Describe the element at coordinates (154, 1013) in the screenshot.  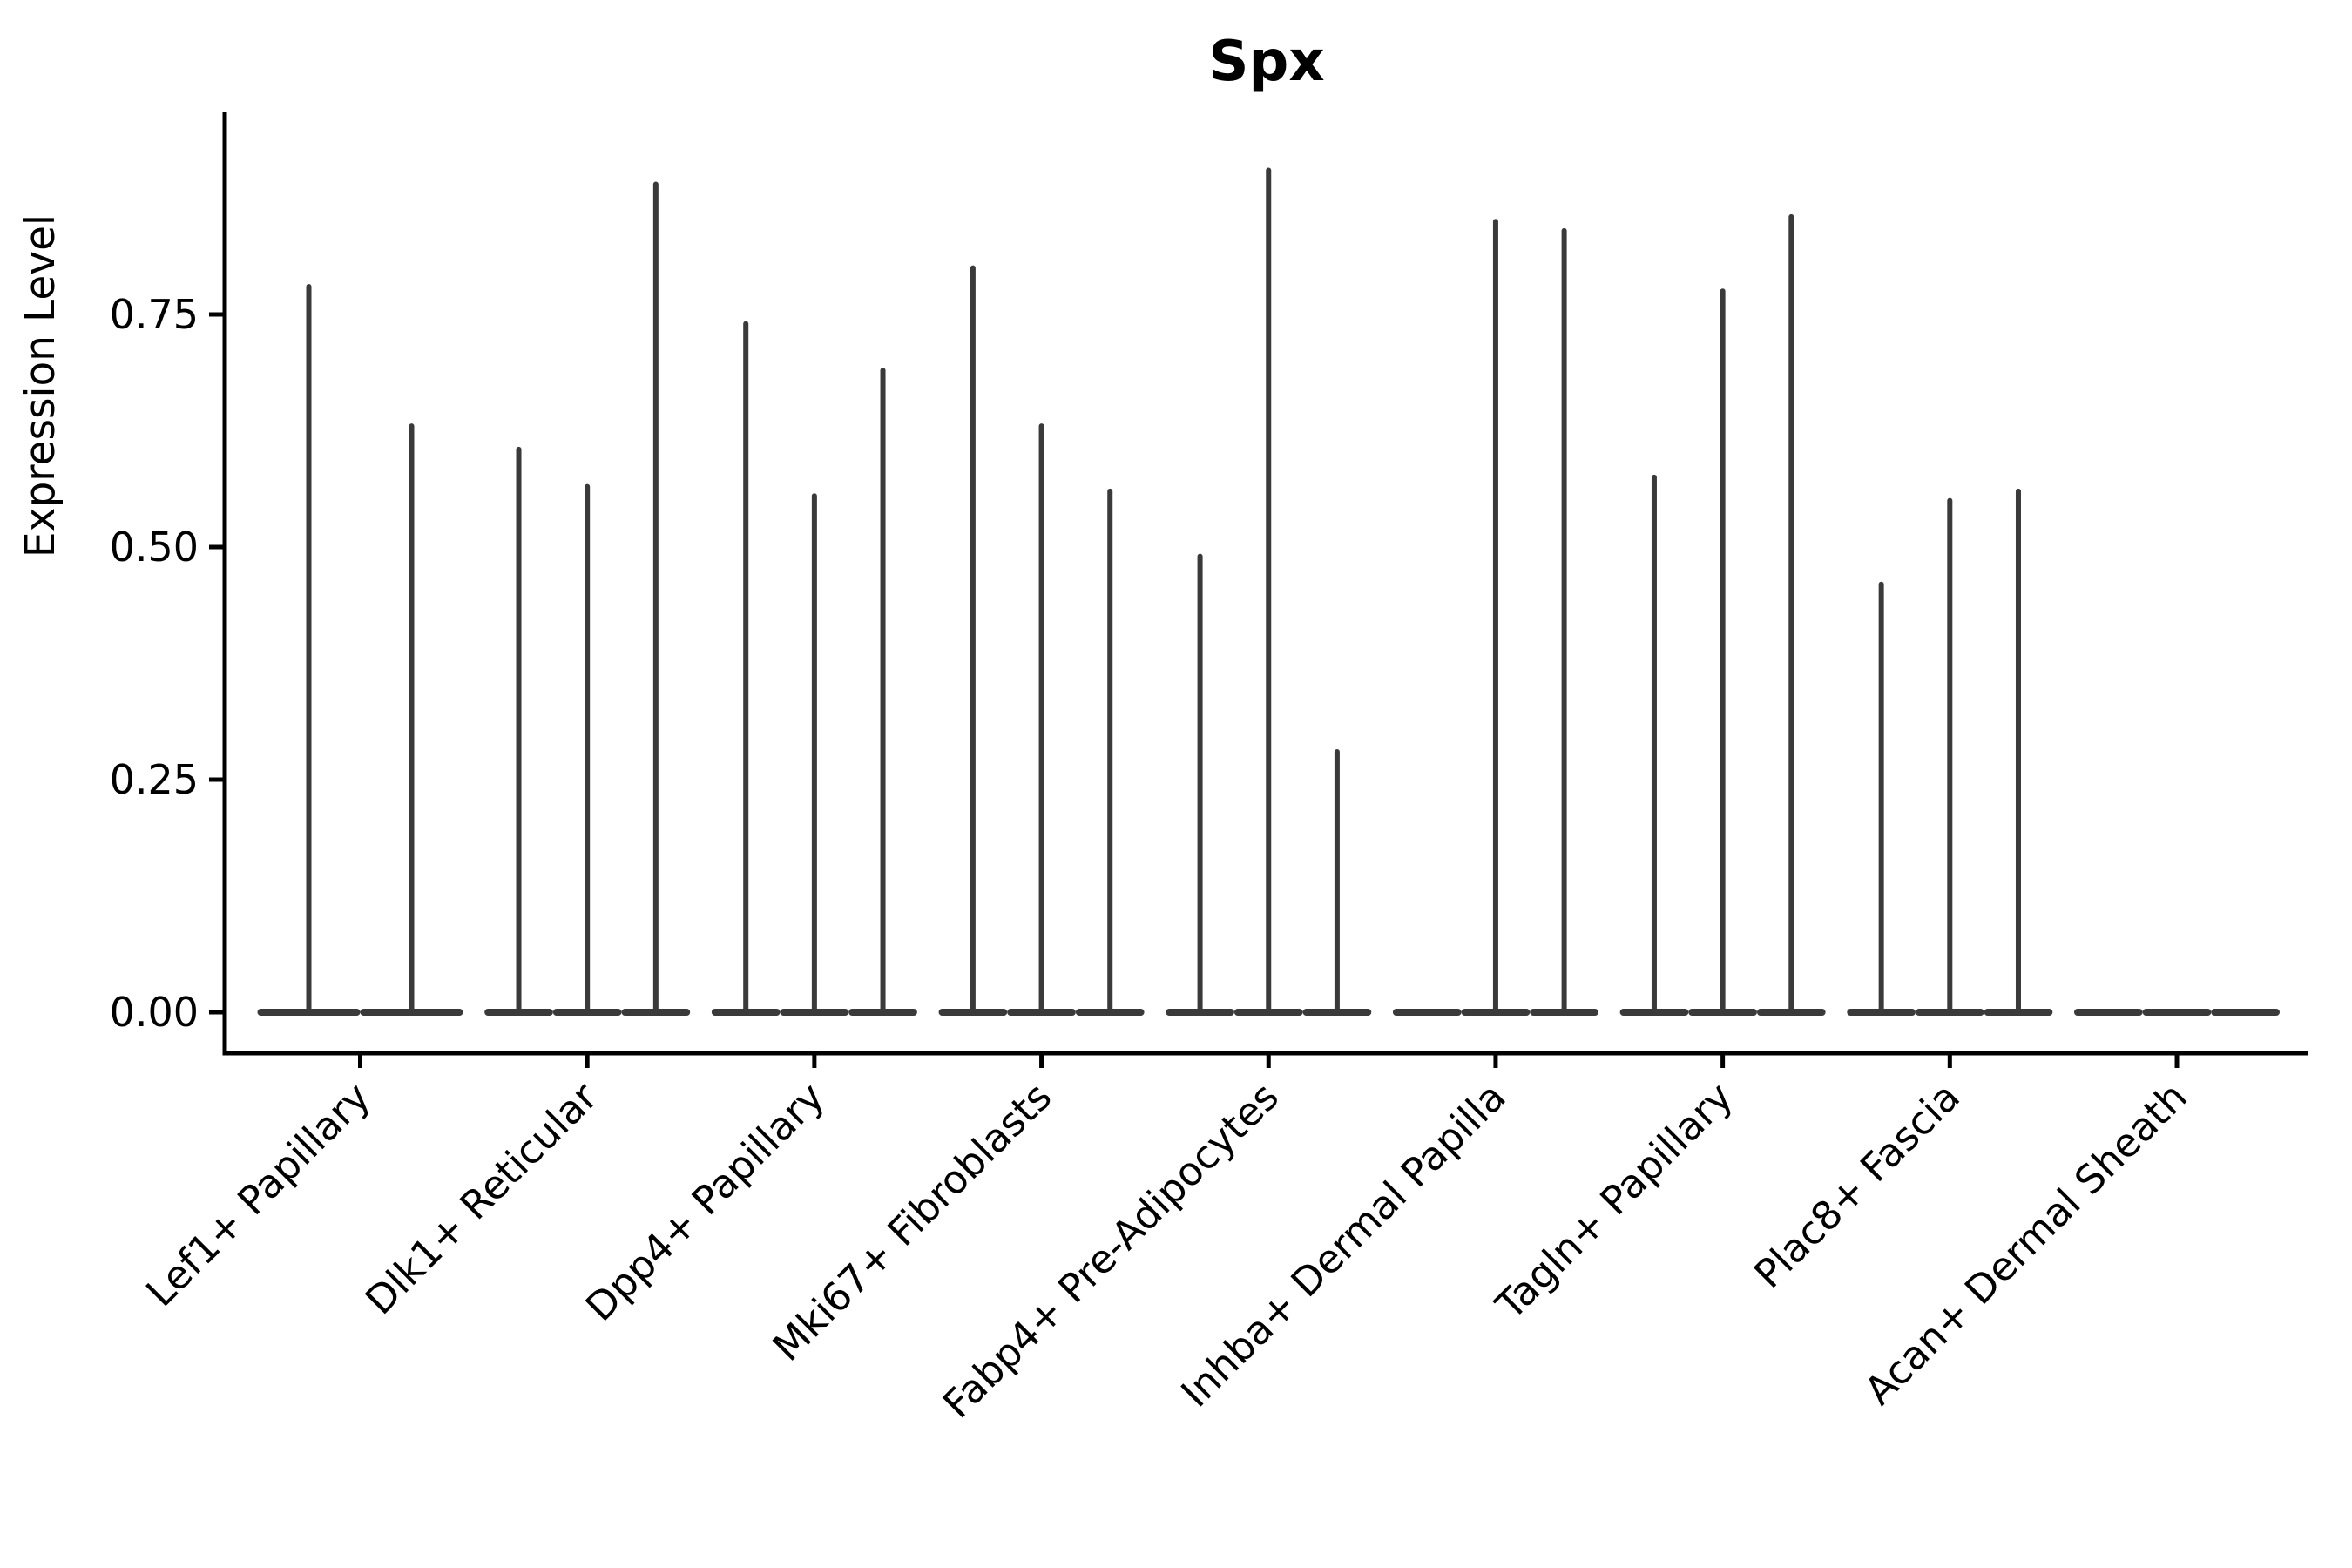
I see `y-tick-label: 0.00` at that location.